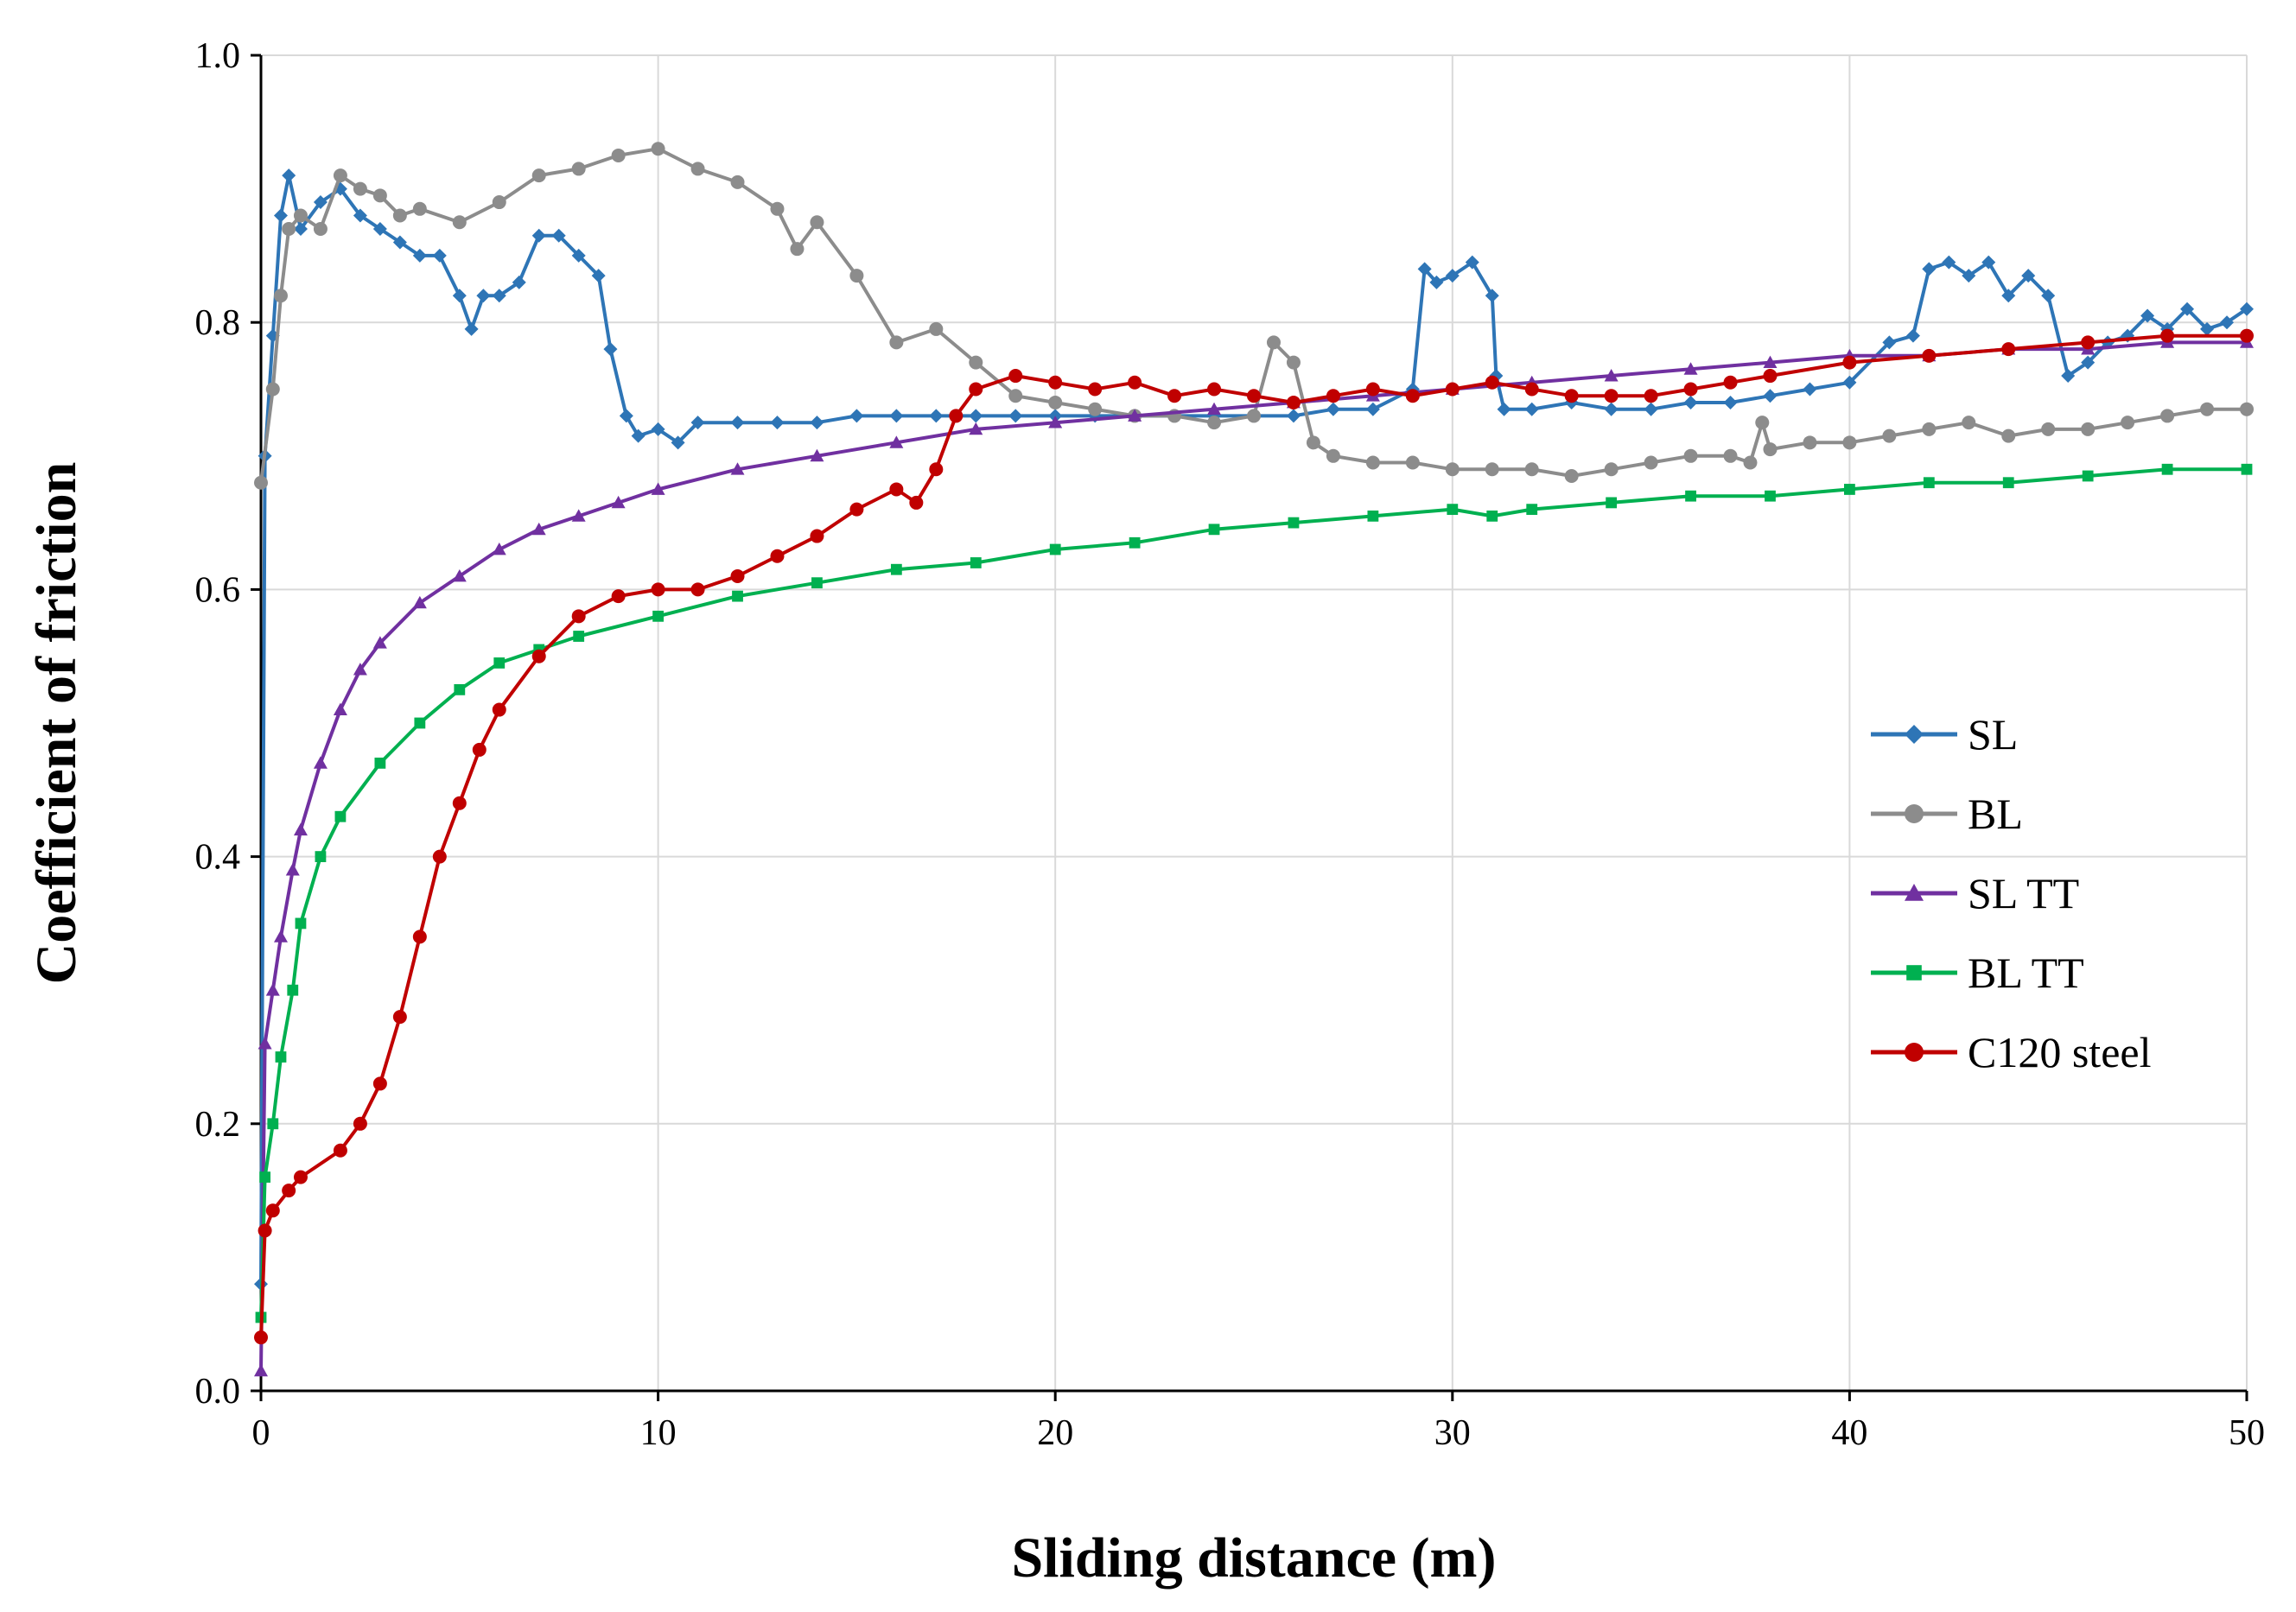 Image resolution: width=2296 pixels, height=1612 pixels. I want to click on x-tick-label: 30, so click(1452, 1433).